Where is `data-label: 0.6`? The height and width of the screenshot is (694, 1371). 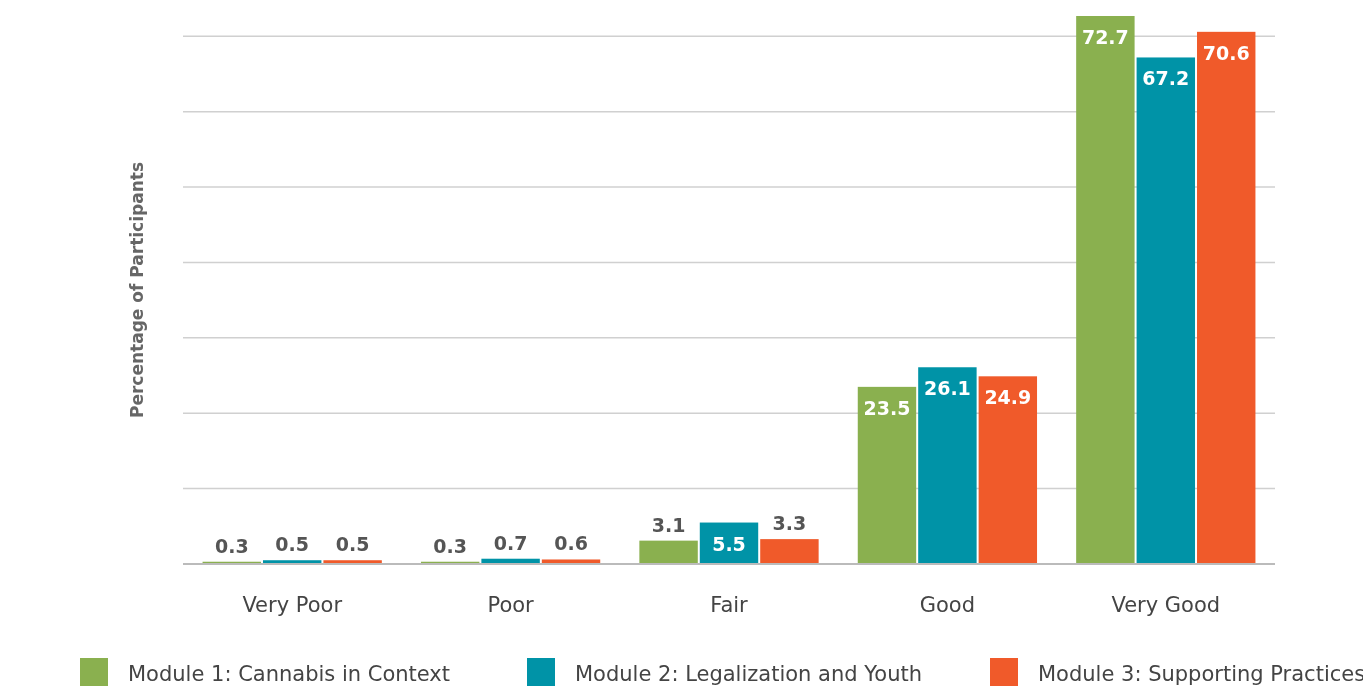
data-label: 0.6 is located at coordinates (571, 543).